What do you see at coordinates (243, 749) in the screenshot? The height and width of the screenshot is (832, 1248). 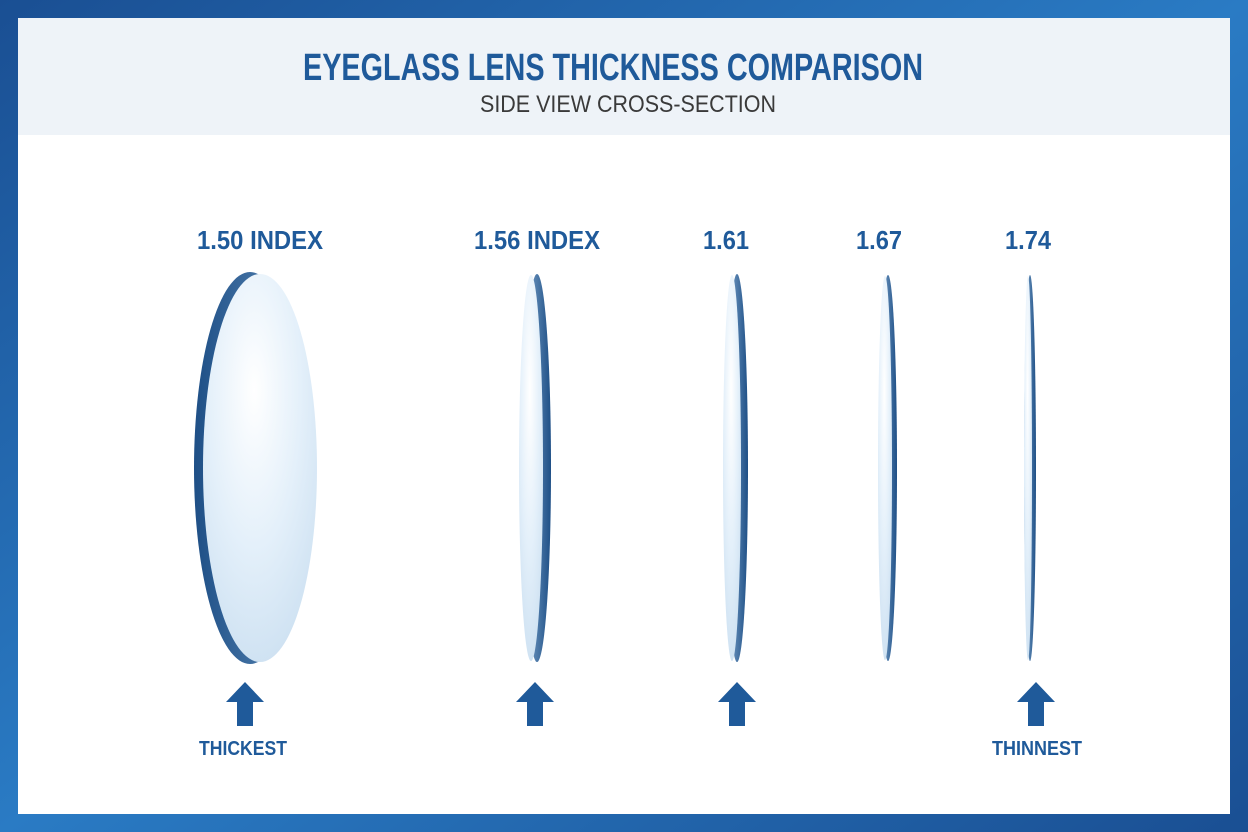 I see `annotation: THICKEST` at bounding box center [243, 749].